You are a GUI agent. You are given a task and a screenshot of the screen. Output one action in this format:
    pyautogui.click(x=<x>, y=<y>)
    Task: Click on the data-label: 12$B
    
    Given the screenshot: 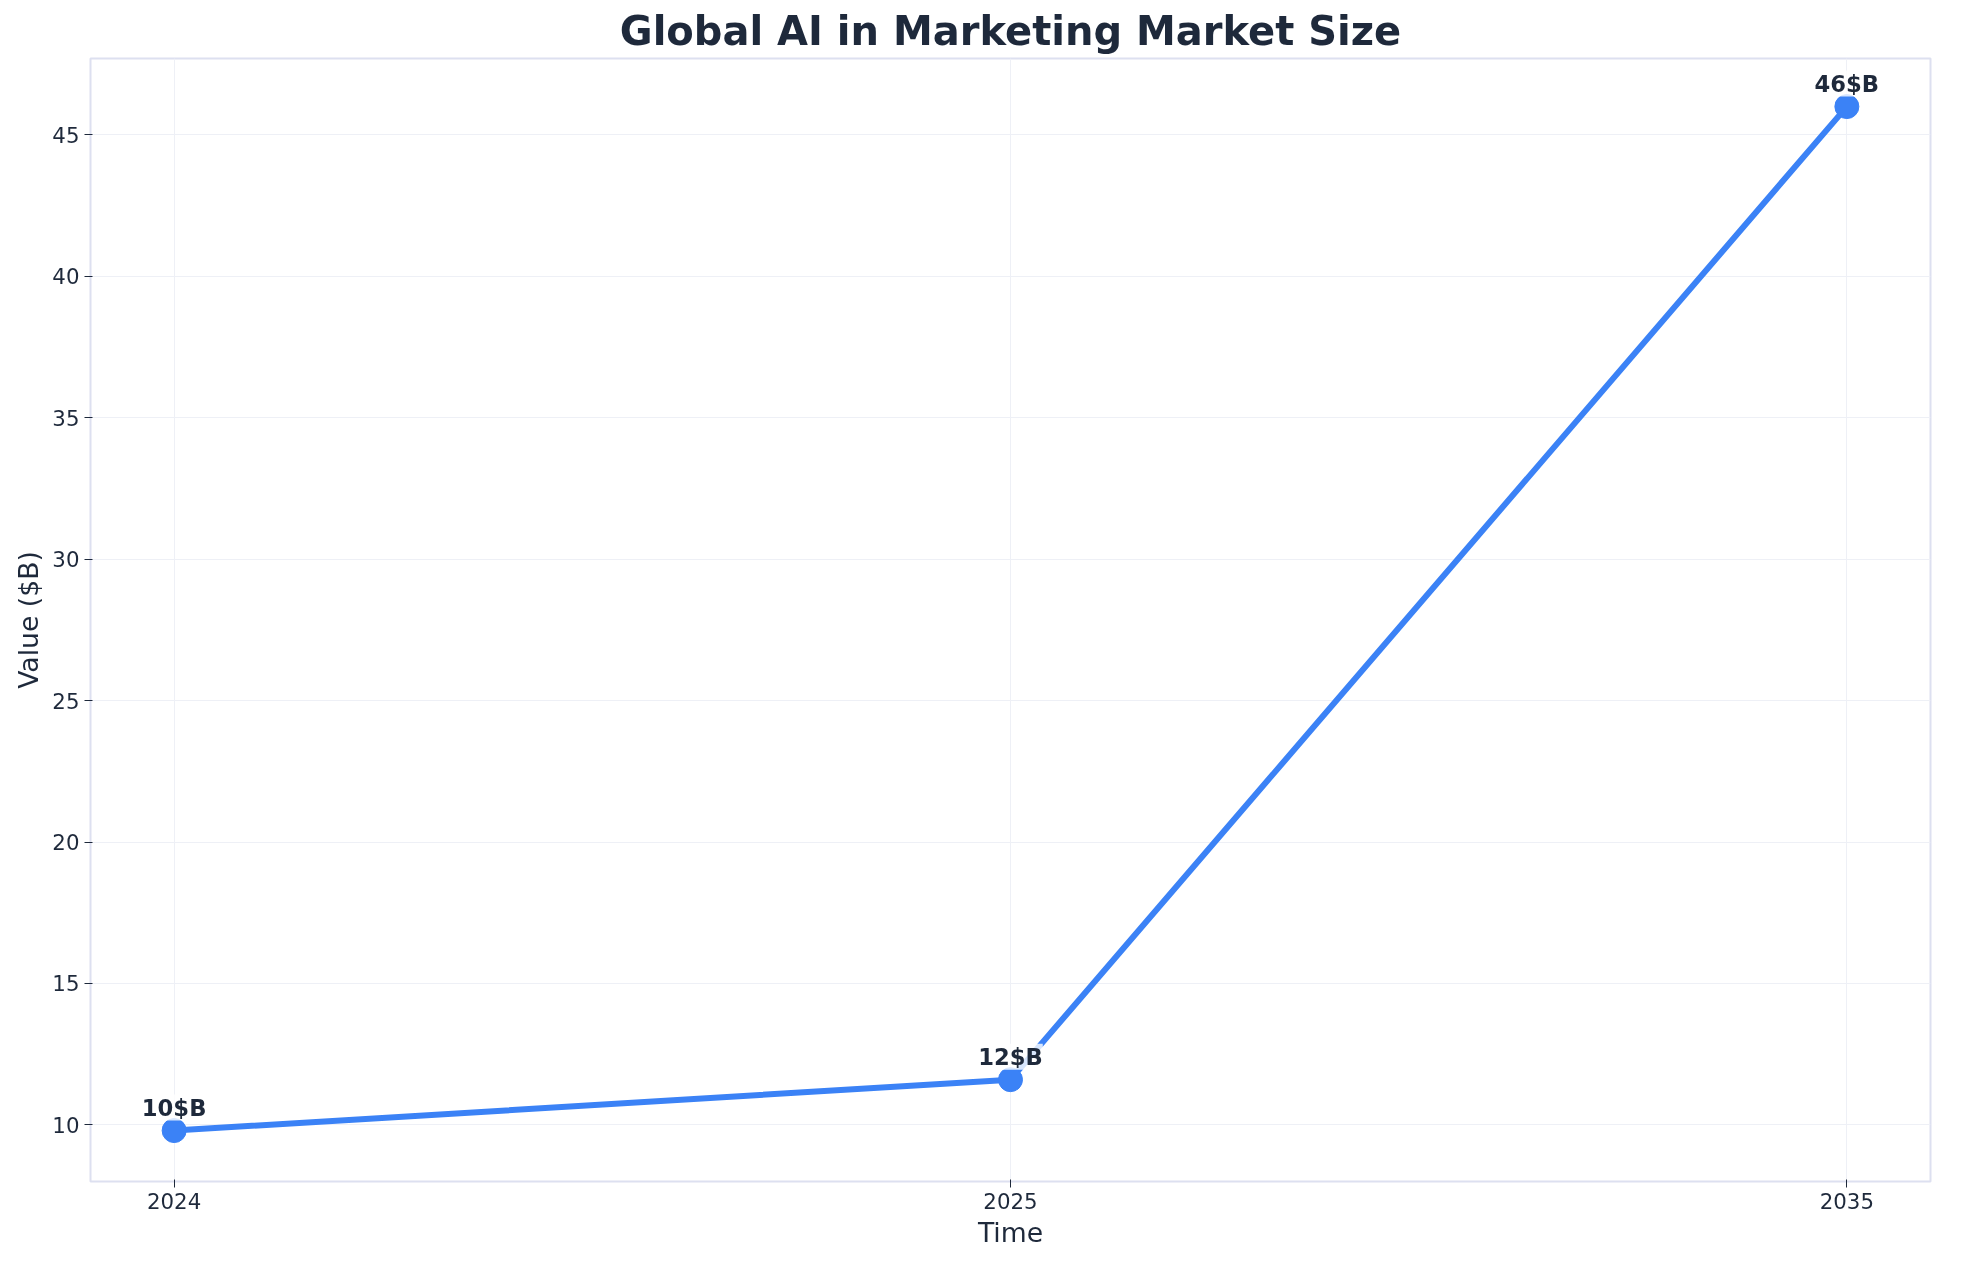 What is the action you would take?
    pyautogui.click(x=1010, y=1056)
    